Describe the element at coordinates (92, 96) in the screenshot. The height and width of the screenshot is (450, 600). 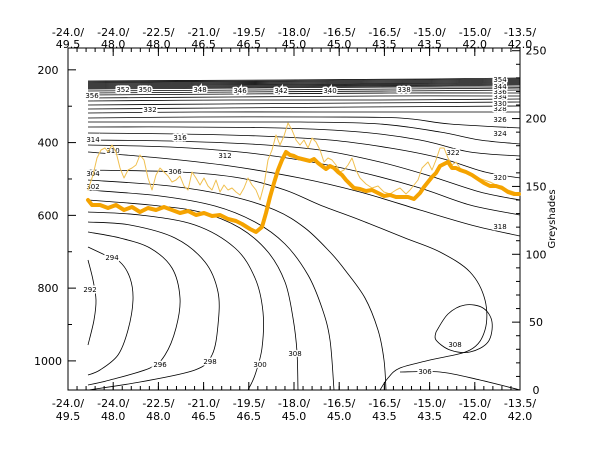
I see `isentrope-label-356: 356` at that location.